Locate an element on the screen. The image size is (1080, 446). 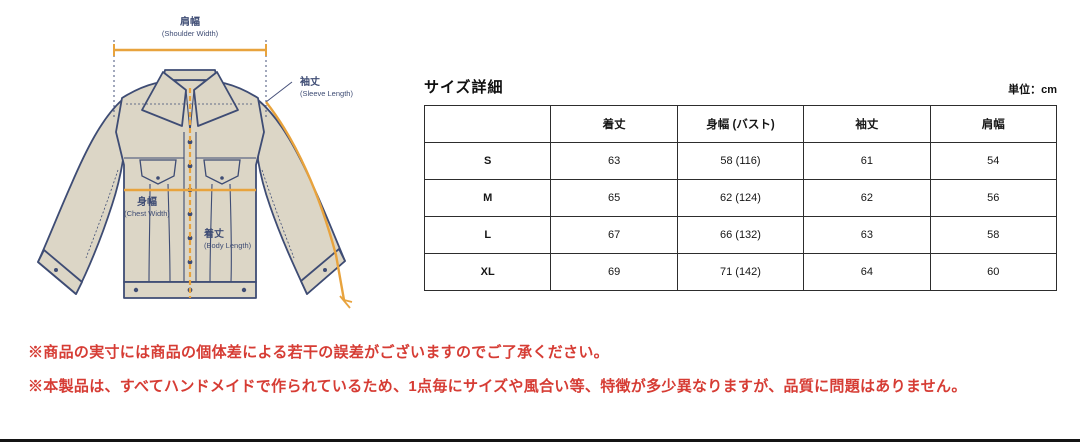
sleeve-cell: 62 is located at coordinates (867, 198).